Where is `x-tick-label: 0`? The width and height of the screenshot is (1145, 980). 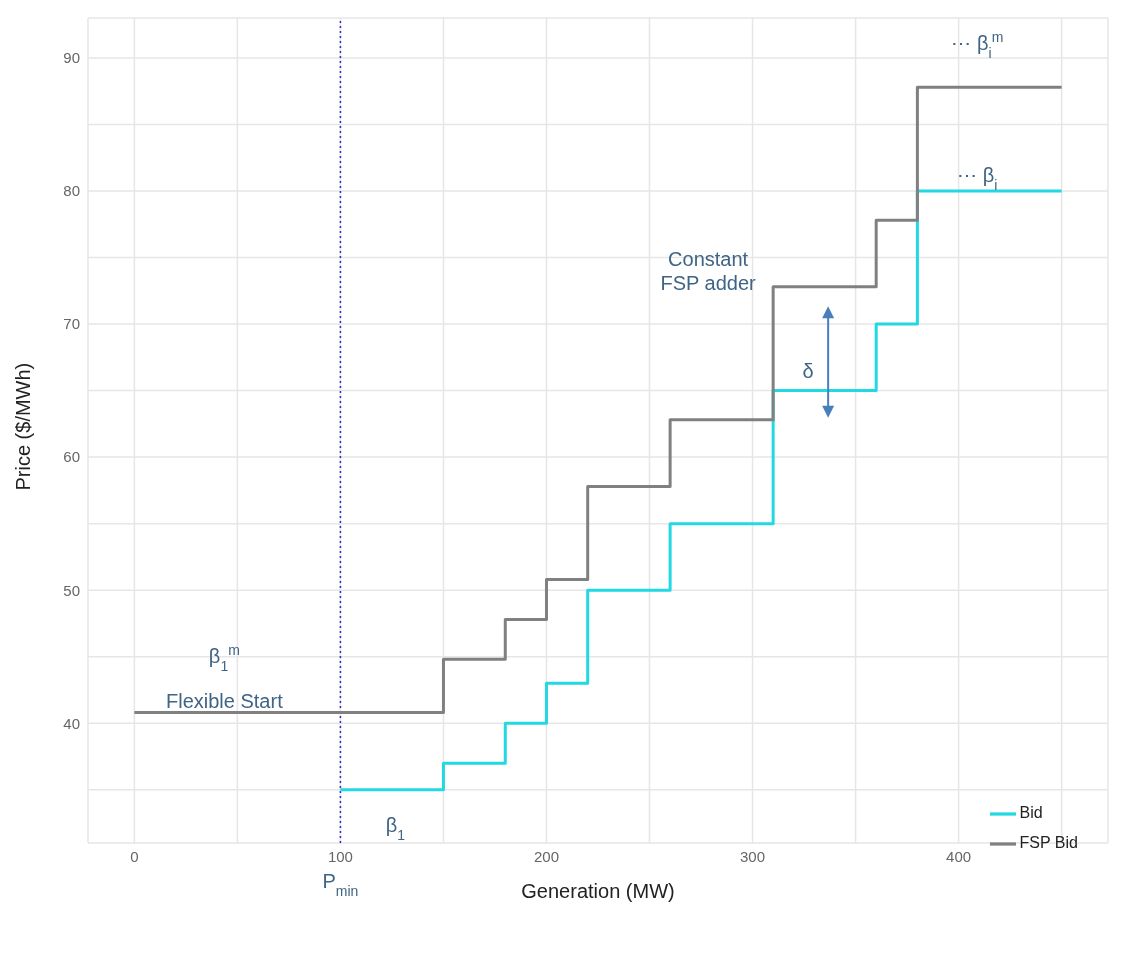
x-tick-label: 0 is located at coordinates (134, 856).